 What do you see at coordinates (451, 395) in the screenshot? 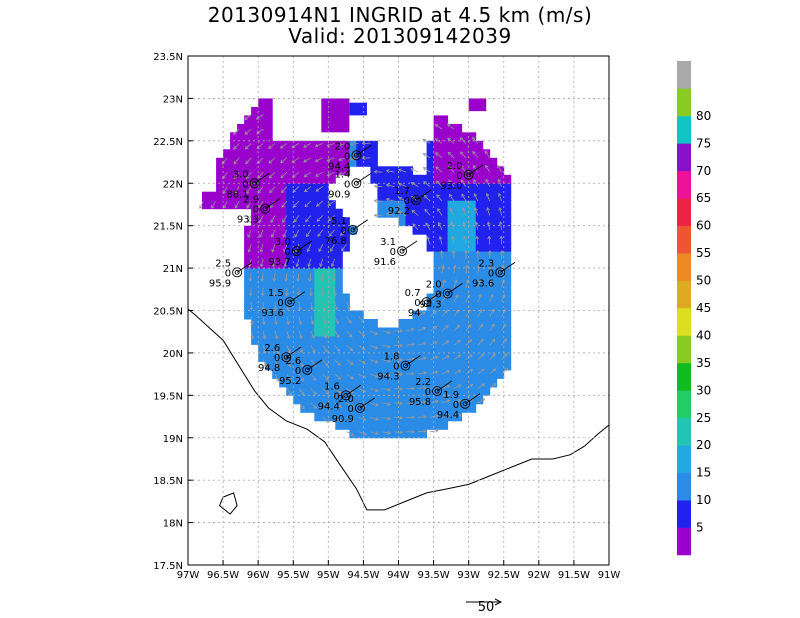
I see `dropsonde-top-value: 1.9` at bounding box center [451, 395].